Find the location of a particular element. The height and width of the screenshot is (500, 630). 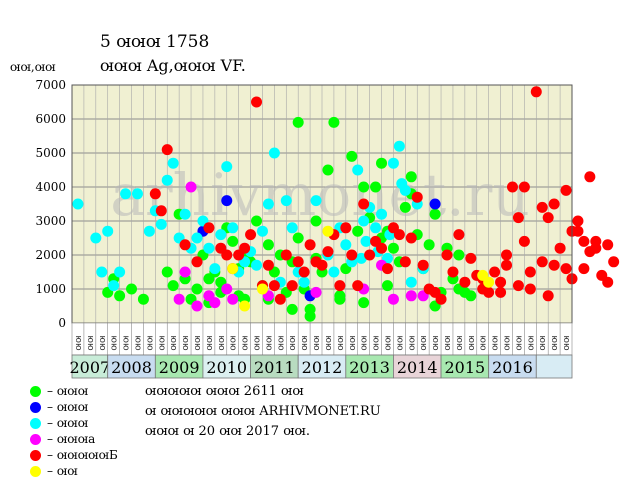

year-label: 2010 is located at coordinates (226, 367).